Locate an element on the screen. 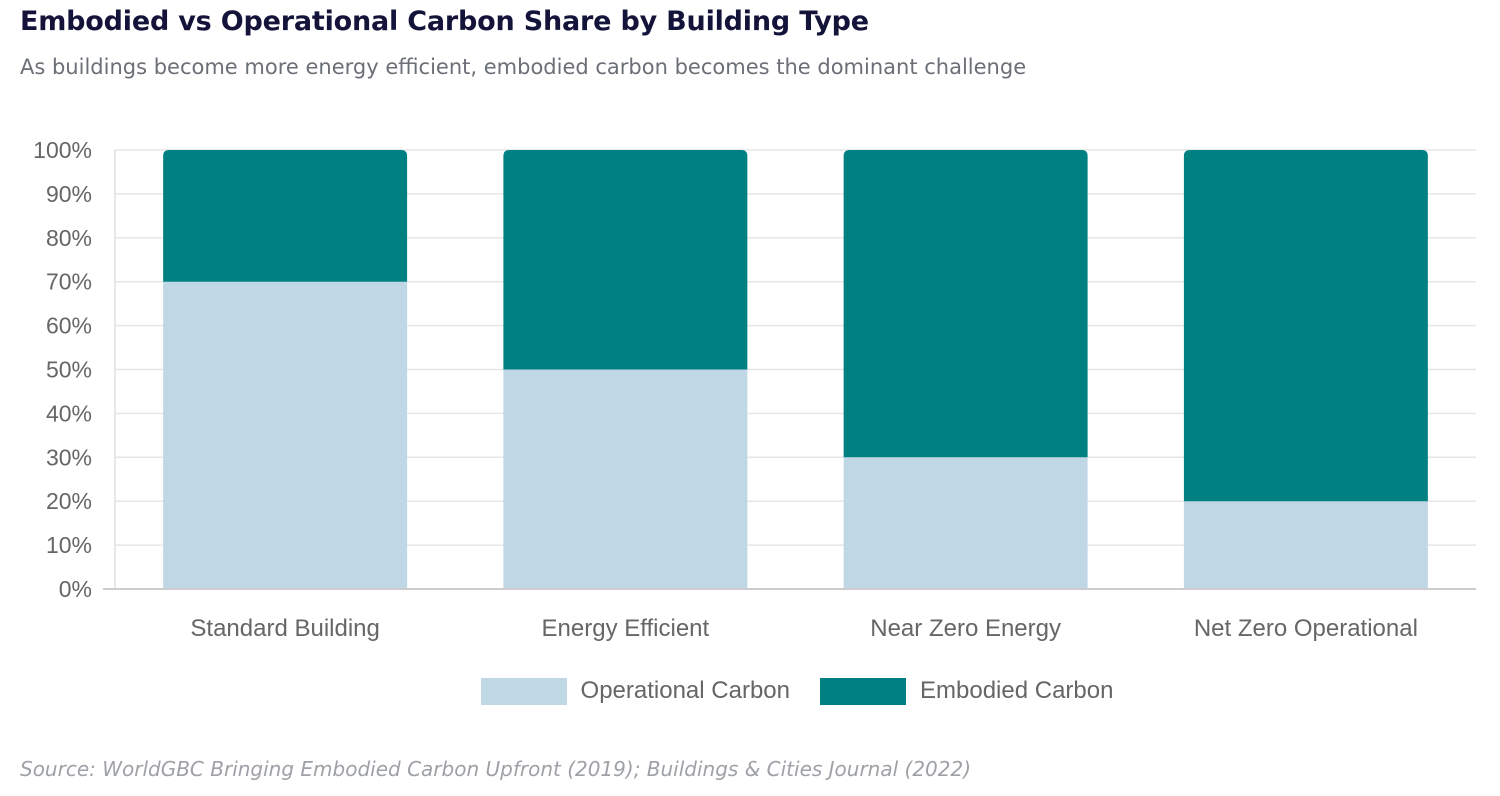 The width and height of the screenshot is (1500, 796). legend-swatch-embodied-carbon is located at coordinates (863, 691).